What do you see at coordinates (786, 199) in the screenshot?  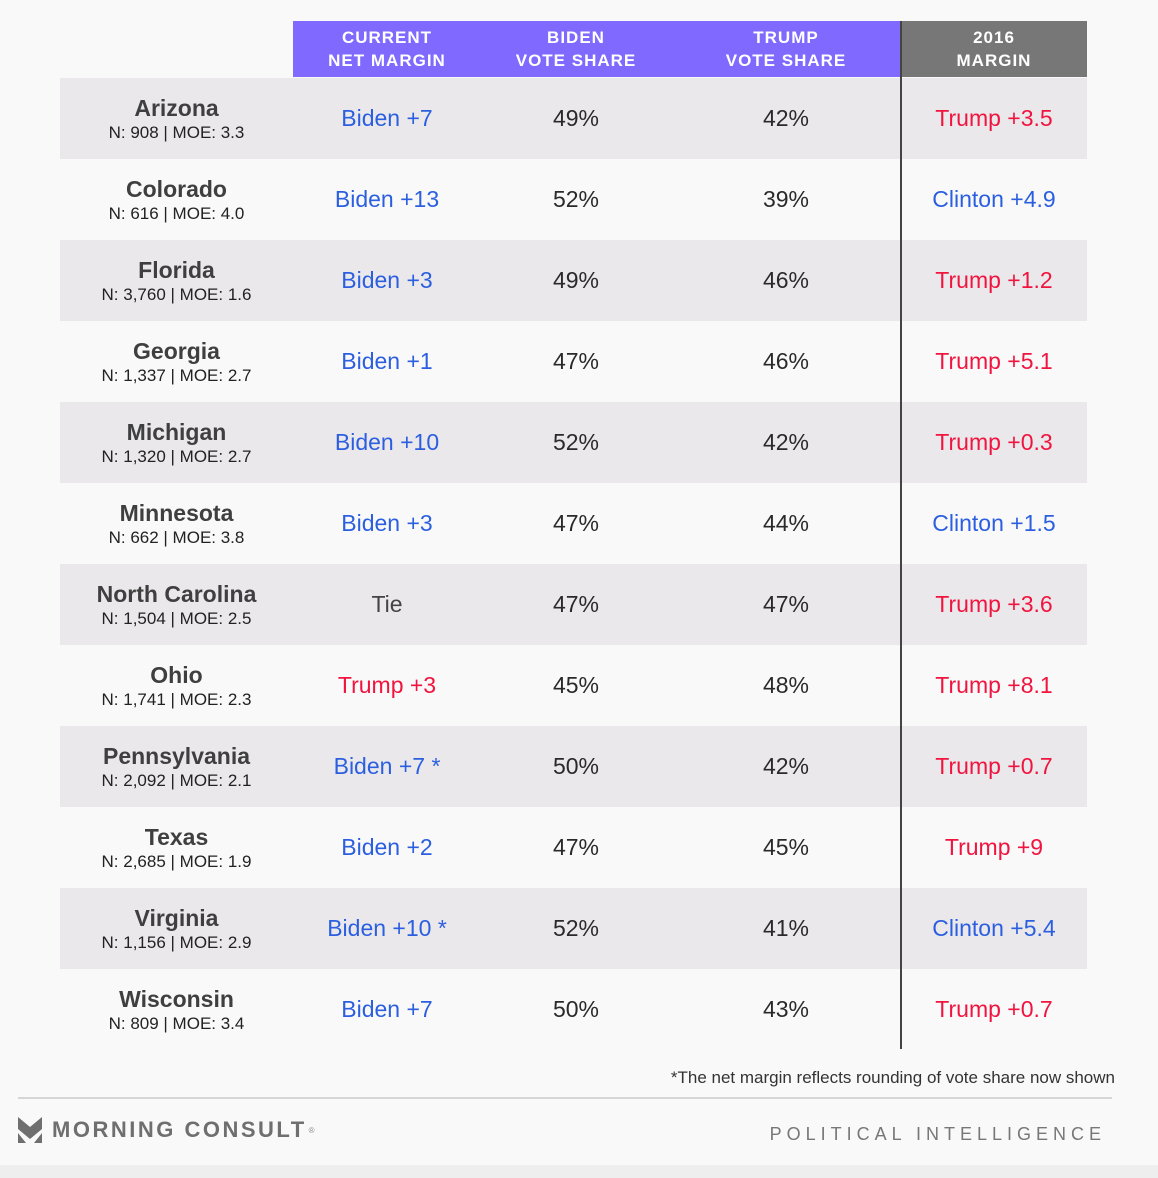 I see `trump-vote-share: 39%` at bounding box center [786, 199].